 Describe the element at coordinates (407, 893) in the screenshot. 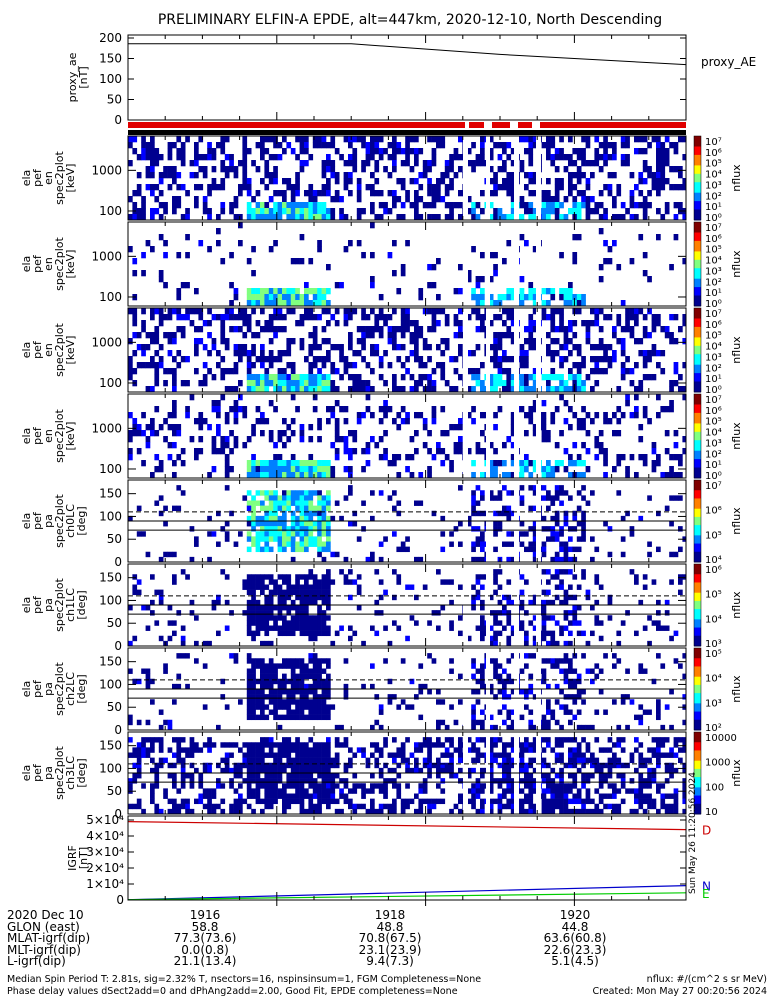

I see `igrf-line-N` at that location.